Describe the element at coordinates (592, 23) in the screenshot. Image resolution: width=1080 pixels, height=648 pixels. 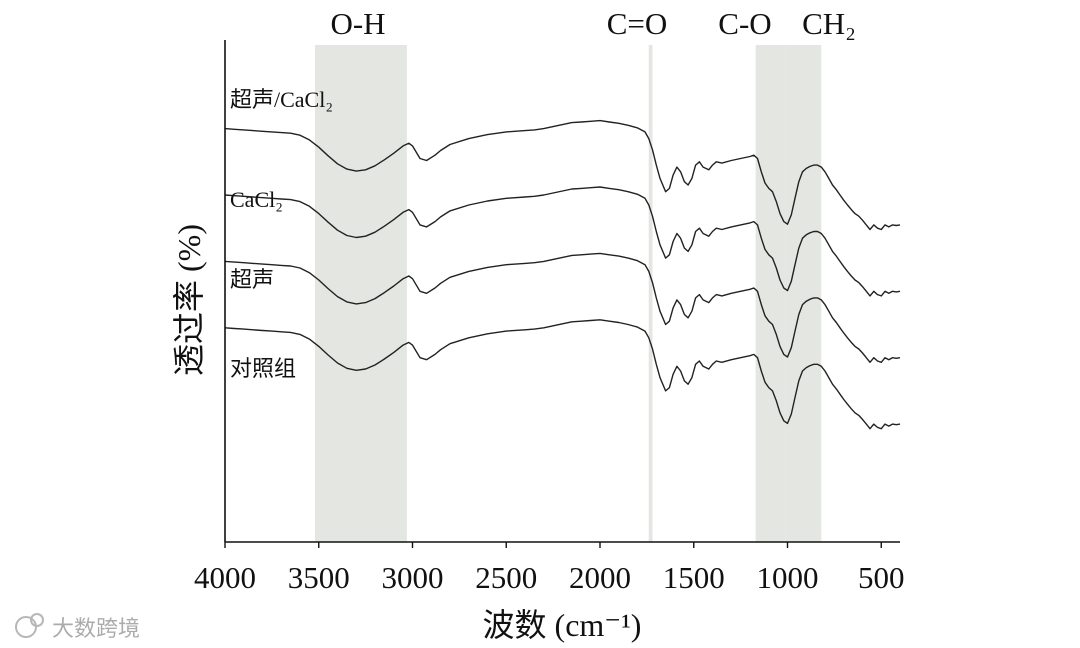
I see `band-labels: O-H C=O C-O CH₂` at that location.